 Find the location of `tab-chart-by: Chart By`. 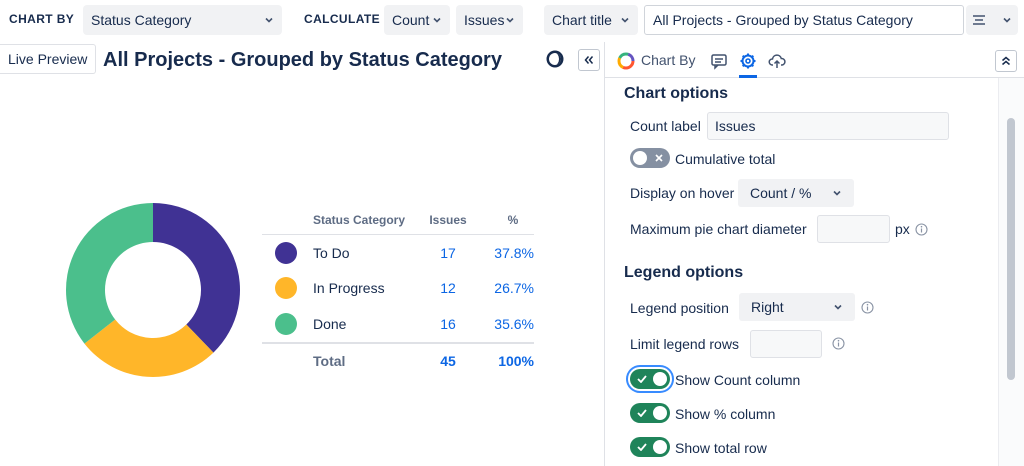

tab-chart-by: Chart By is located at coordinates (668, 60).